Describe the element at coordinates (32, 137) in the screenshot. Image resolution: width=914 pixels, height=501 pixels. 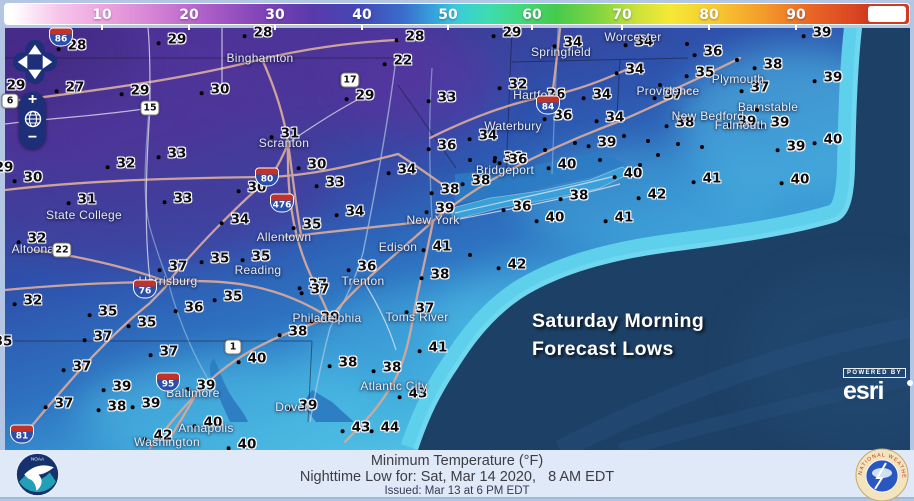
I see `zoom-out-button: −` at that location.